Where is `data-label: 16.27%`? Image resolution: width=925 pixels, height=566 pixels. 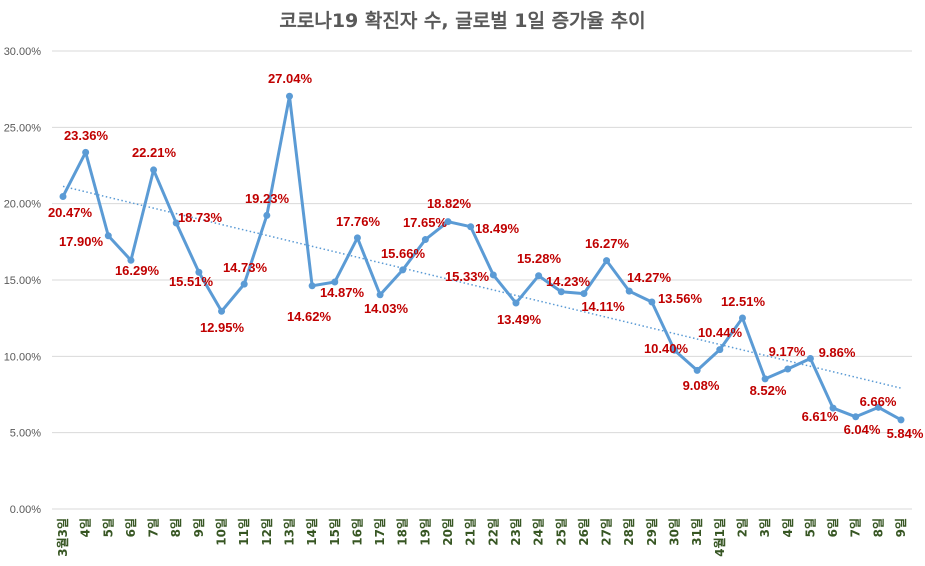
data-label: 16.27% is located at coordinates (607, 243).